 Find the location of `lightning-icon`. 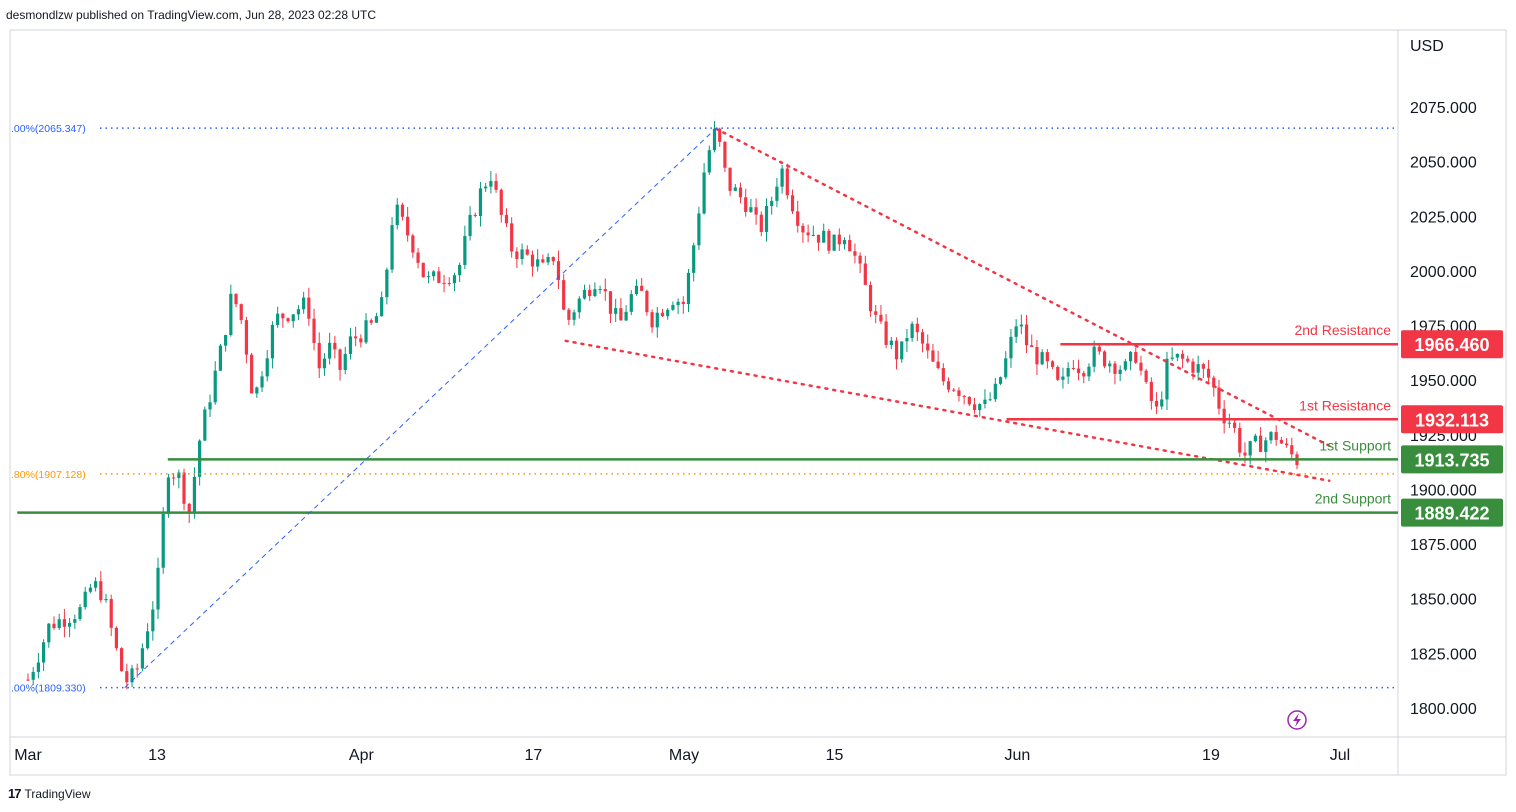

lightning-icon is located at coordinates (1297, 720).